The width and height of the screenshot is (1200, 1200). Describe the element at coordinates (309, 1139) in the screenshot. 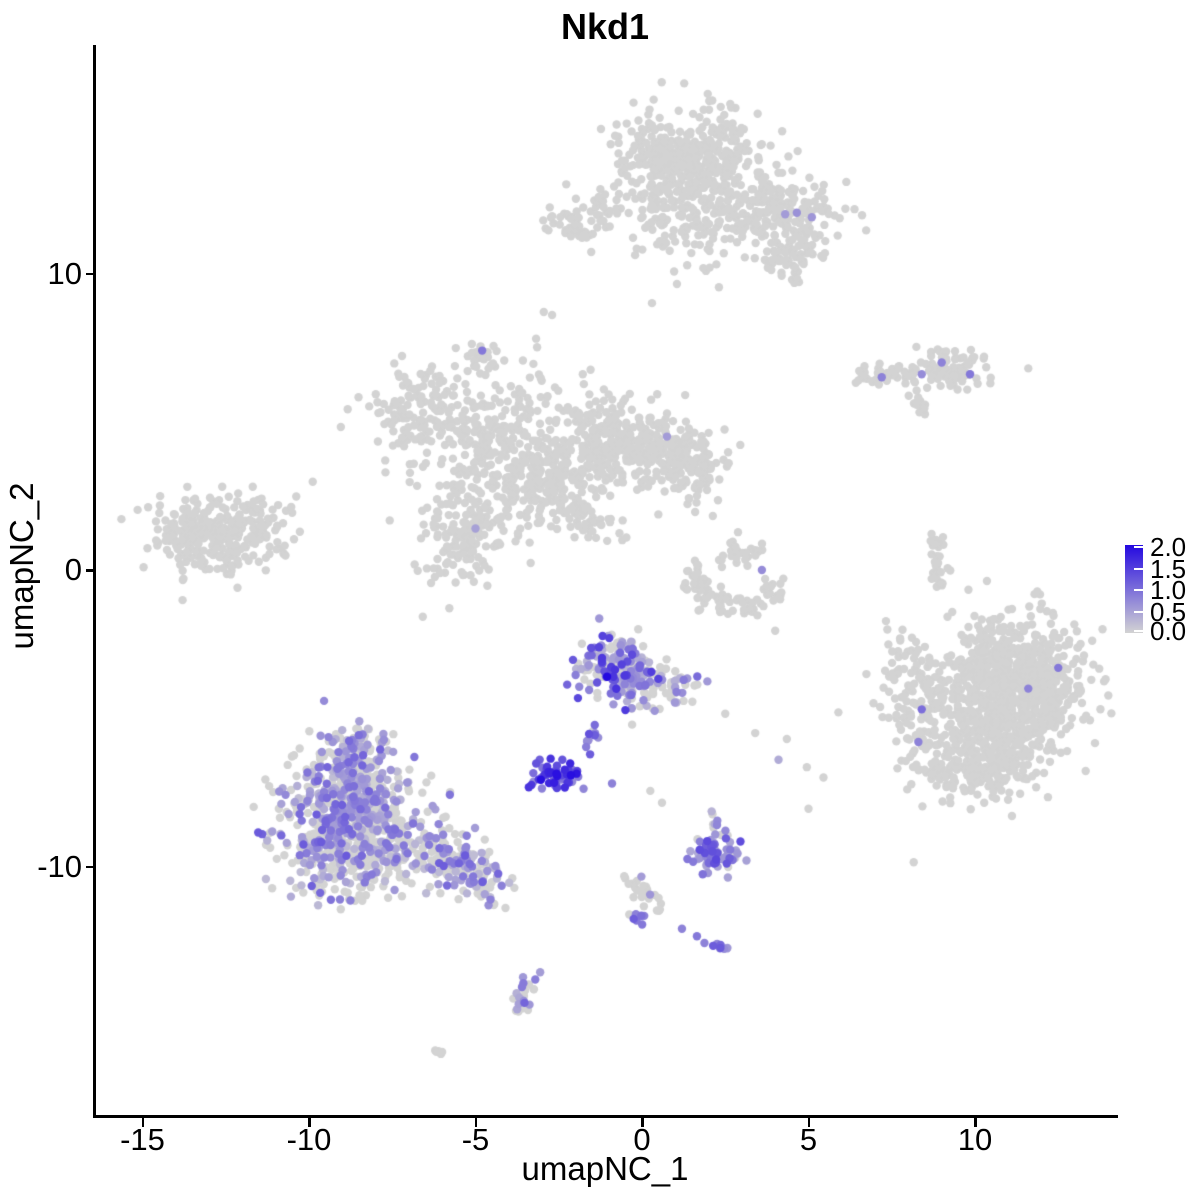

I see `x-tick-label: -10` at that location.